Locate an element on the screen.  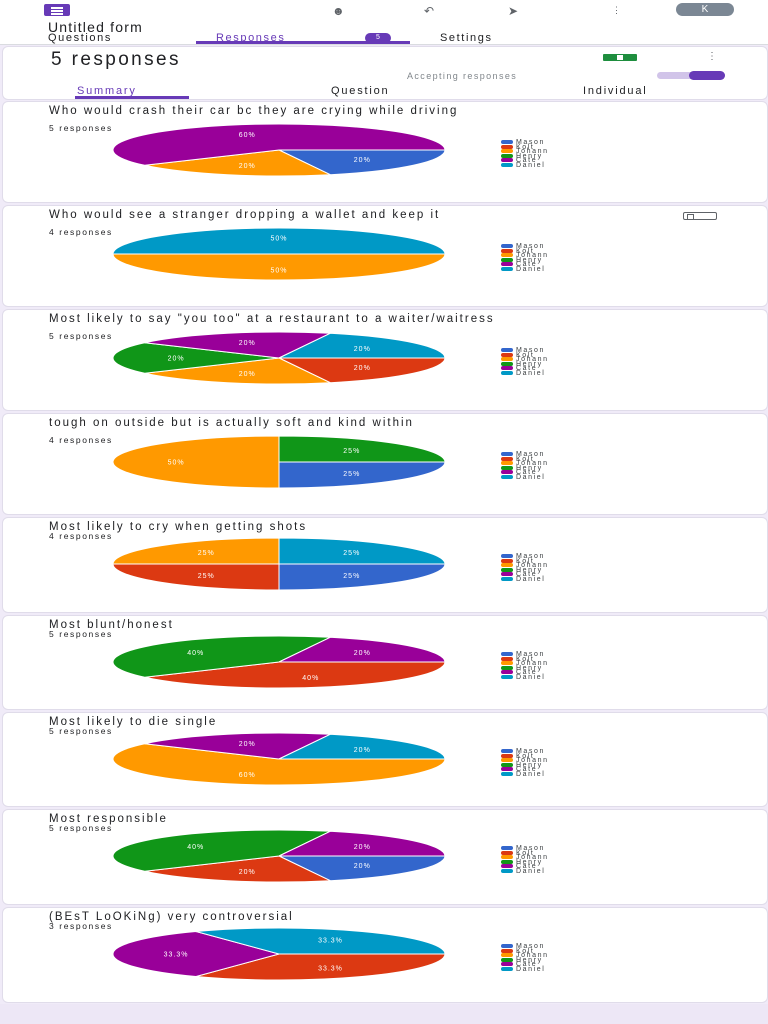
send-icon: ➤ is located at coordinates (513, 11).